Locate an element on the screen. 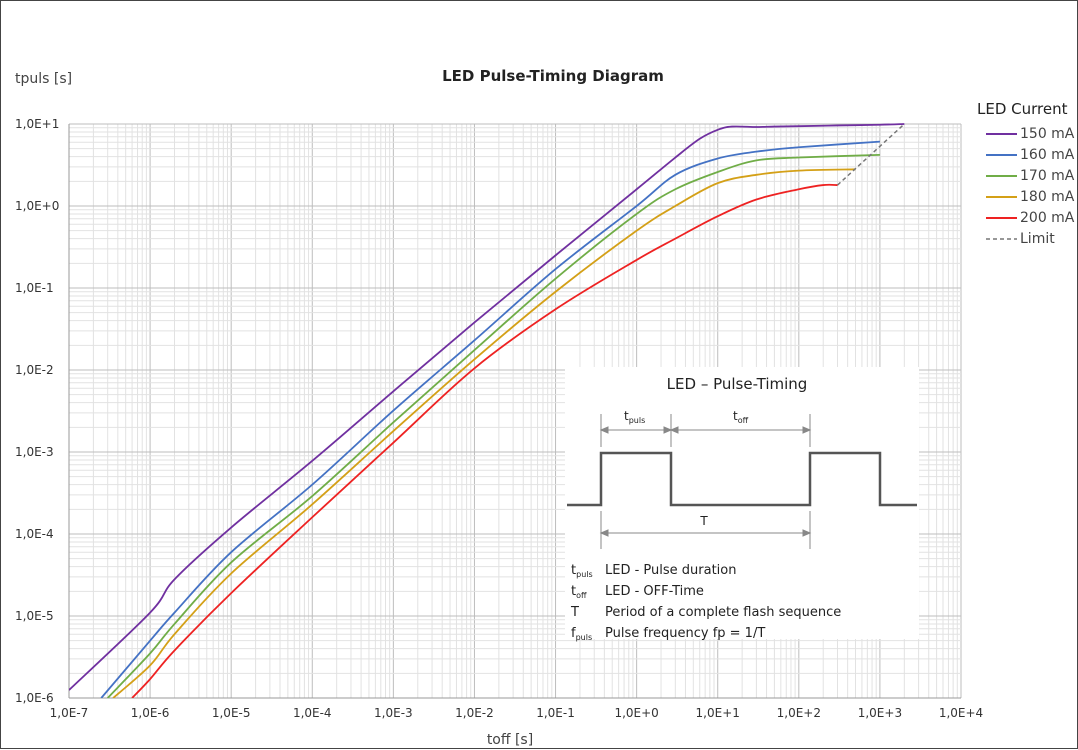 The width and height of the screenshot is (1078, 750). x-tick-label: 1,0E-5 is located at coordinates (231, 713).